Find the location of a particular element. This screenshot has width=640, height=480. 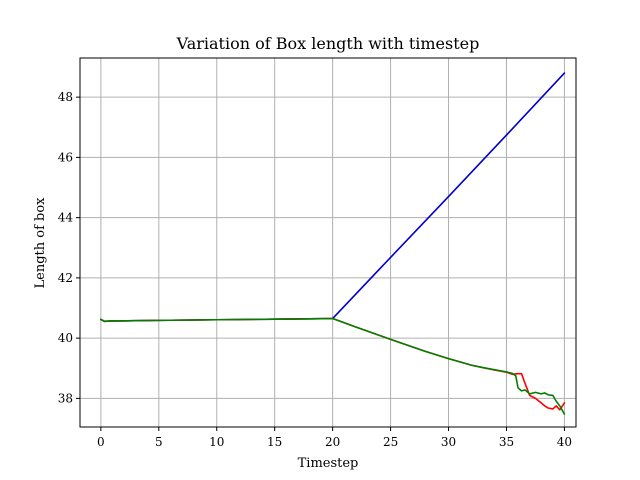

x-axis-label: Timestep is located at coordinates (328, 463).